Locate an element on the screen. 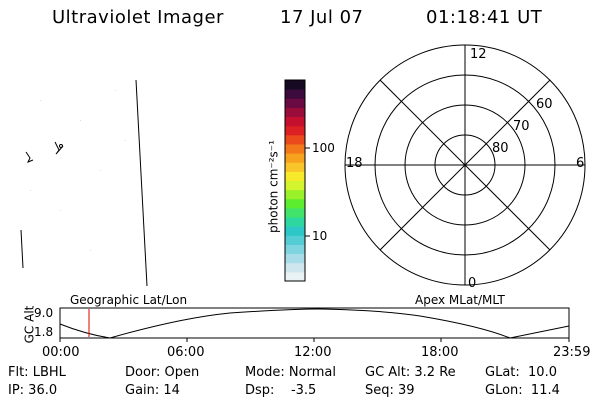  info-ip: IP: 36.0 is located at coordinates (33, 390).